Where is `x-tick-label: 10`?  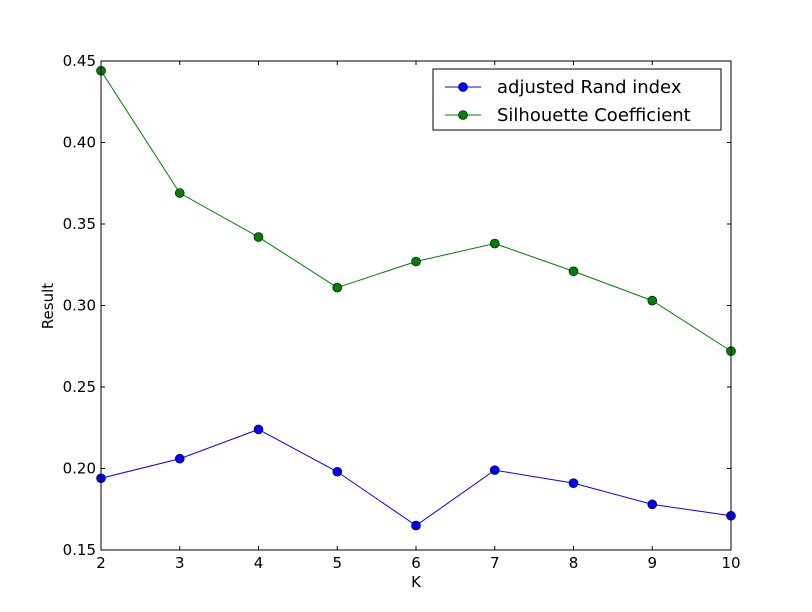 x-tick-label: 10 is located at coordinates (730, 563).